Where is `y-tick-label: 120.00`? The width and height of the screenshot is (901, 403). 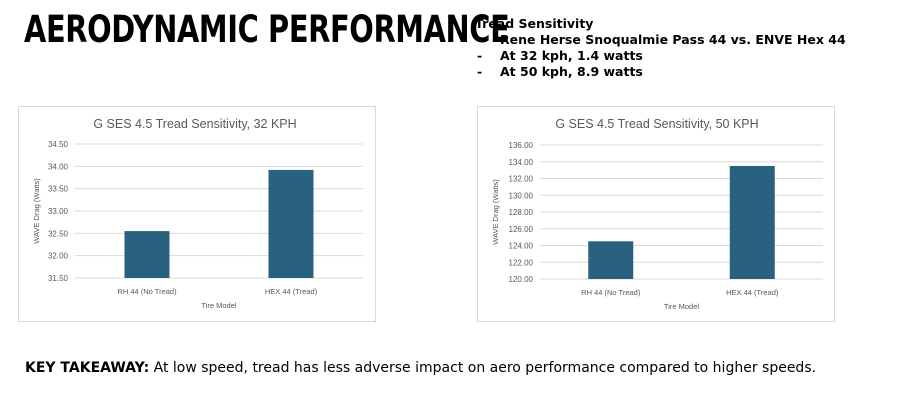 y-tick-label: 120.00 is located at coordinates (521, 279).